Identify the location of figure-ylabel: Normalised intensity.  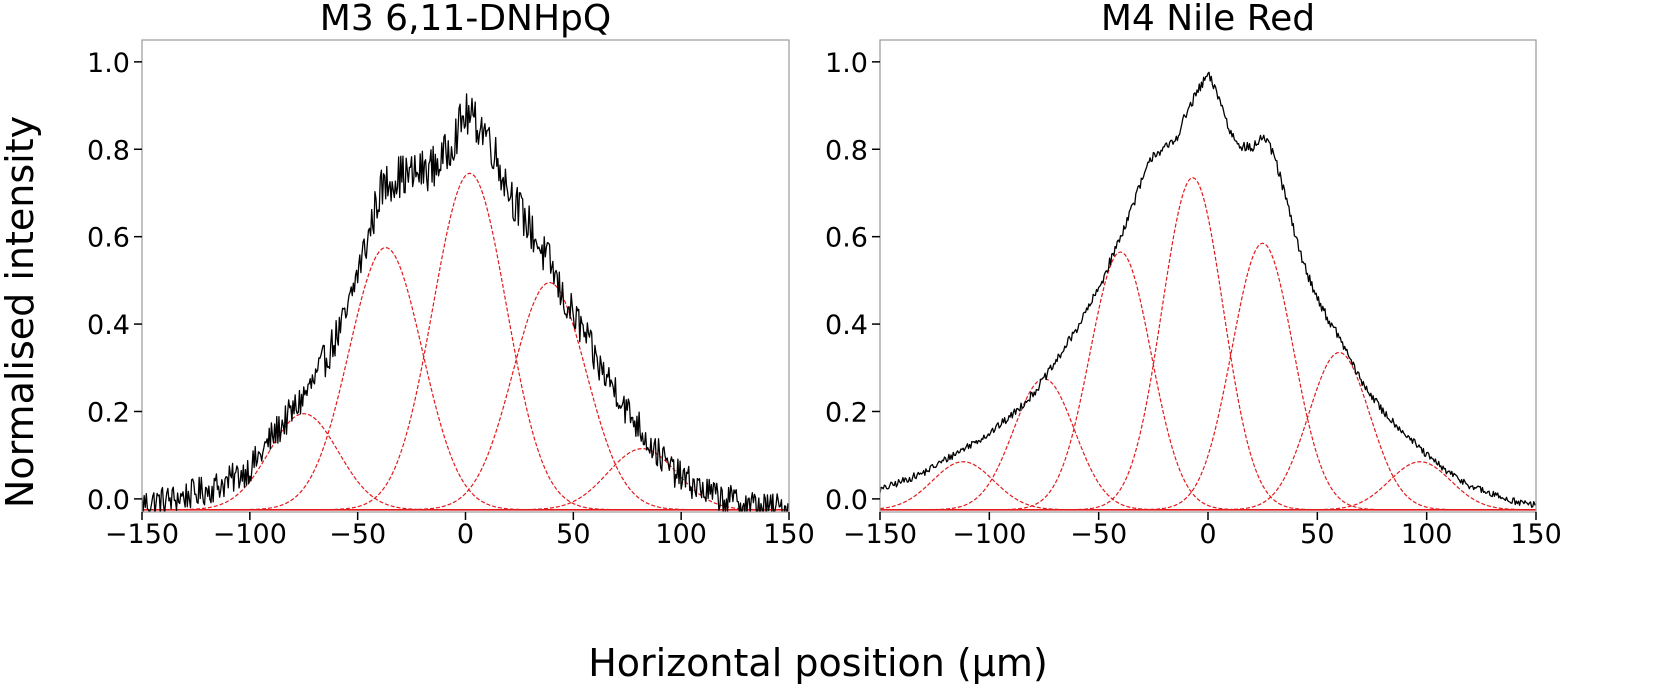
(21, 312).